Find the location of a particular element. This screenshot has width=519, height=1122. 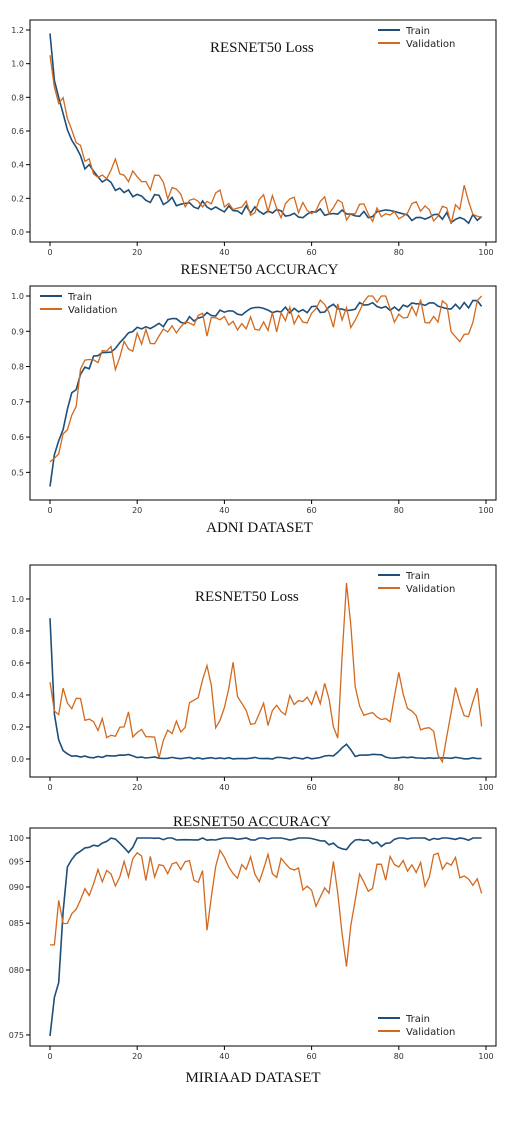

y-ticks: 0.0 0.2 0.4 0.6 0.8 1.0 1.2 is located at coordinates (20, 131).